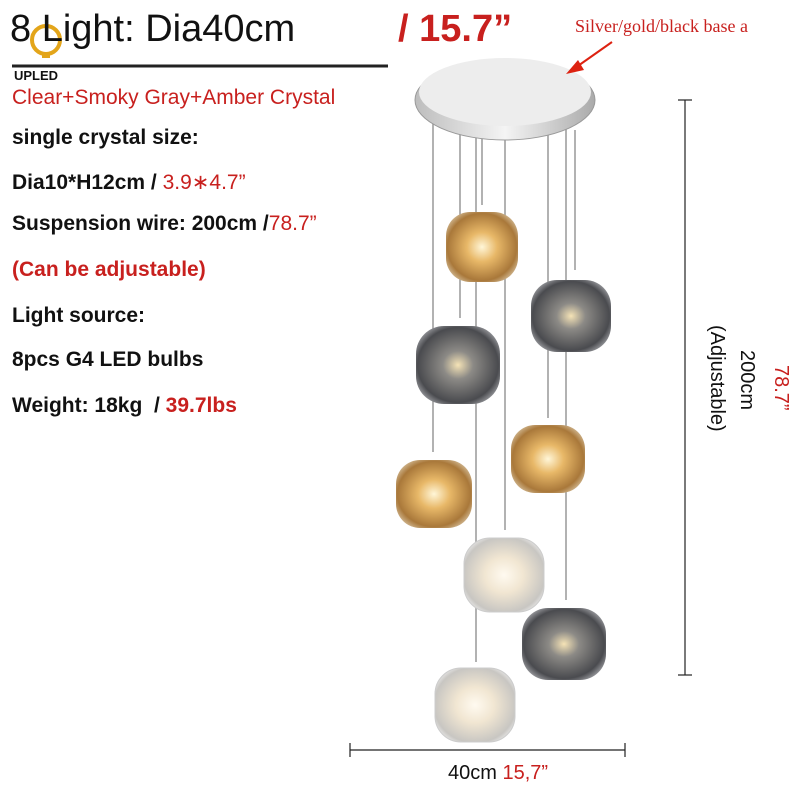 The width and height of the screenshot is (800, 800). What do you see at coordinates (747, 380) in the screenshot?
I see `height-metric: 200cm` at bounding box center [747, 380].